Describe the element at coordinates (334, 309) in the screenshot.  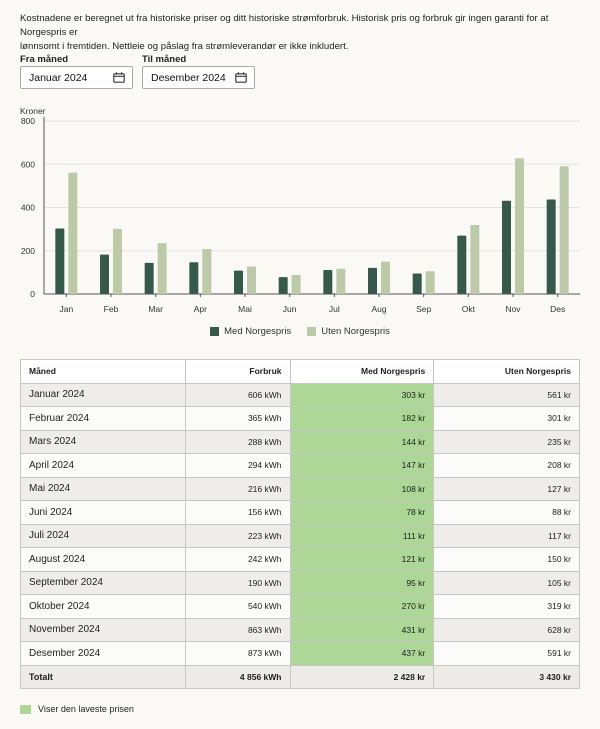
I see `x-tick-label: Jul` at that location.